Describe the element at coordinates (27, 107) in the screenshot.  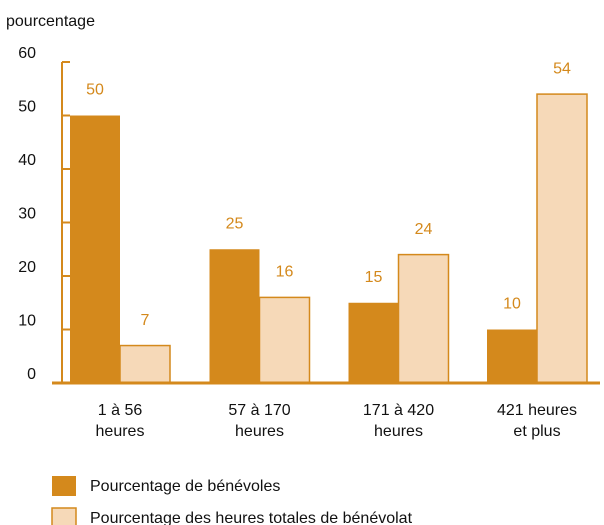
I see `y-tick-label: 50` at that location.